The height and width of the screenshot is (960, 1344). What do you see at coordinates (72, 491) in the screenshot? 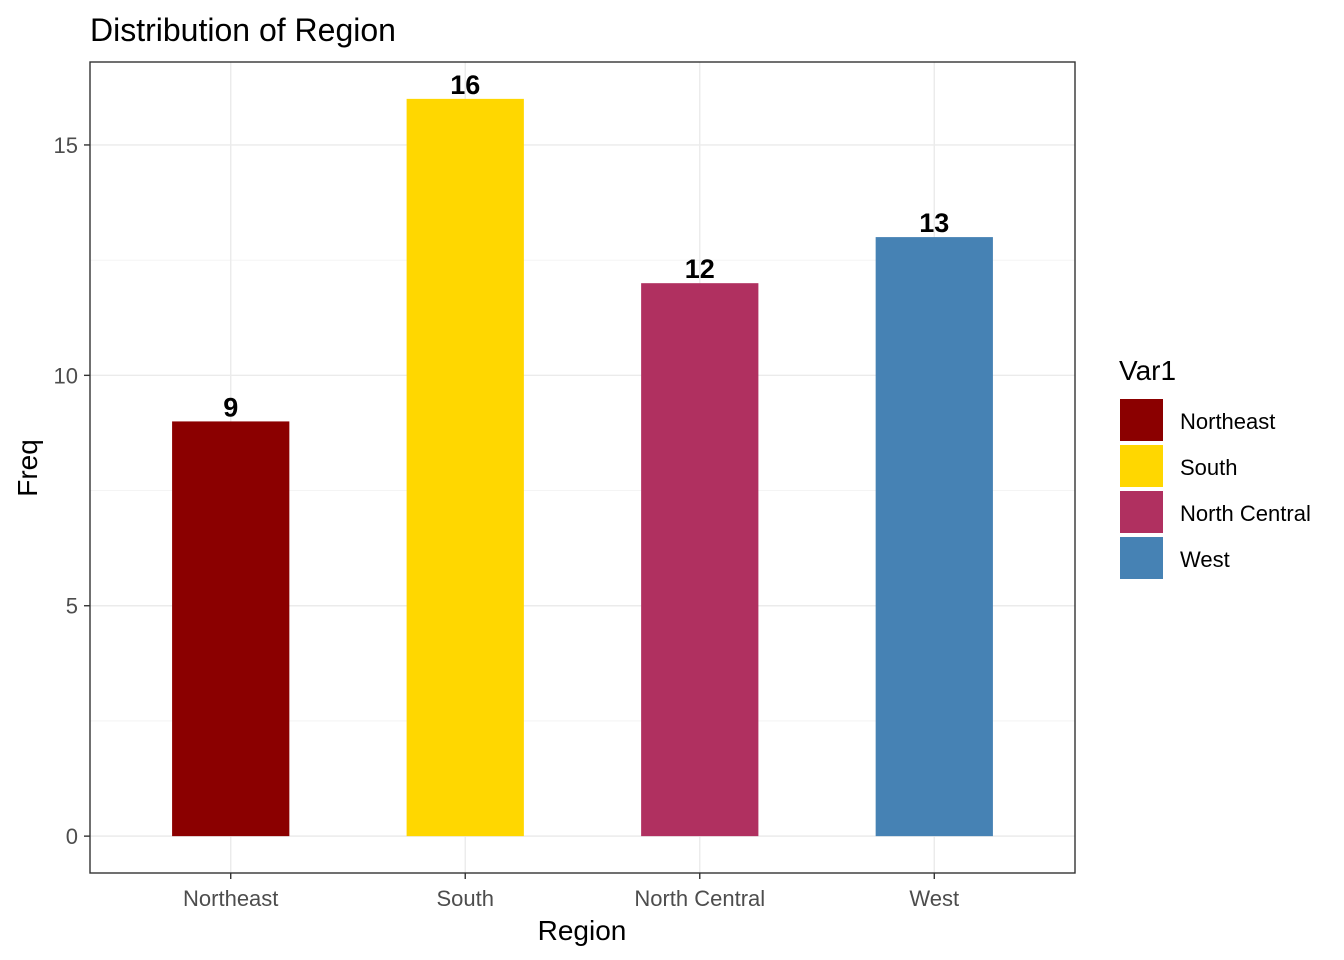
I see `y-axis: 0 5 10 15` at bounding box center [72, 491].